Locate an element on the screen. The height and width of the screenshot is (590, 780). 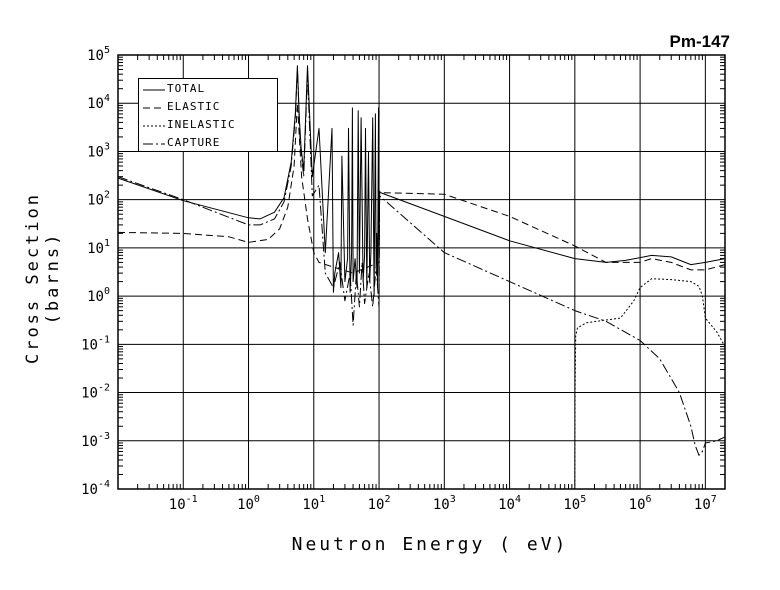
legend-label: TOTAL is located at coordinates (186, 88).